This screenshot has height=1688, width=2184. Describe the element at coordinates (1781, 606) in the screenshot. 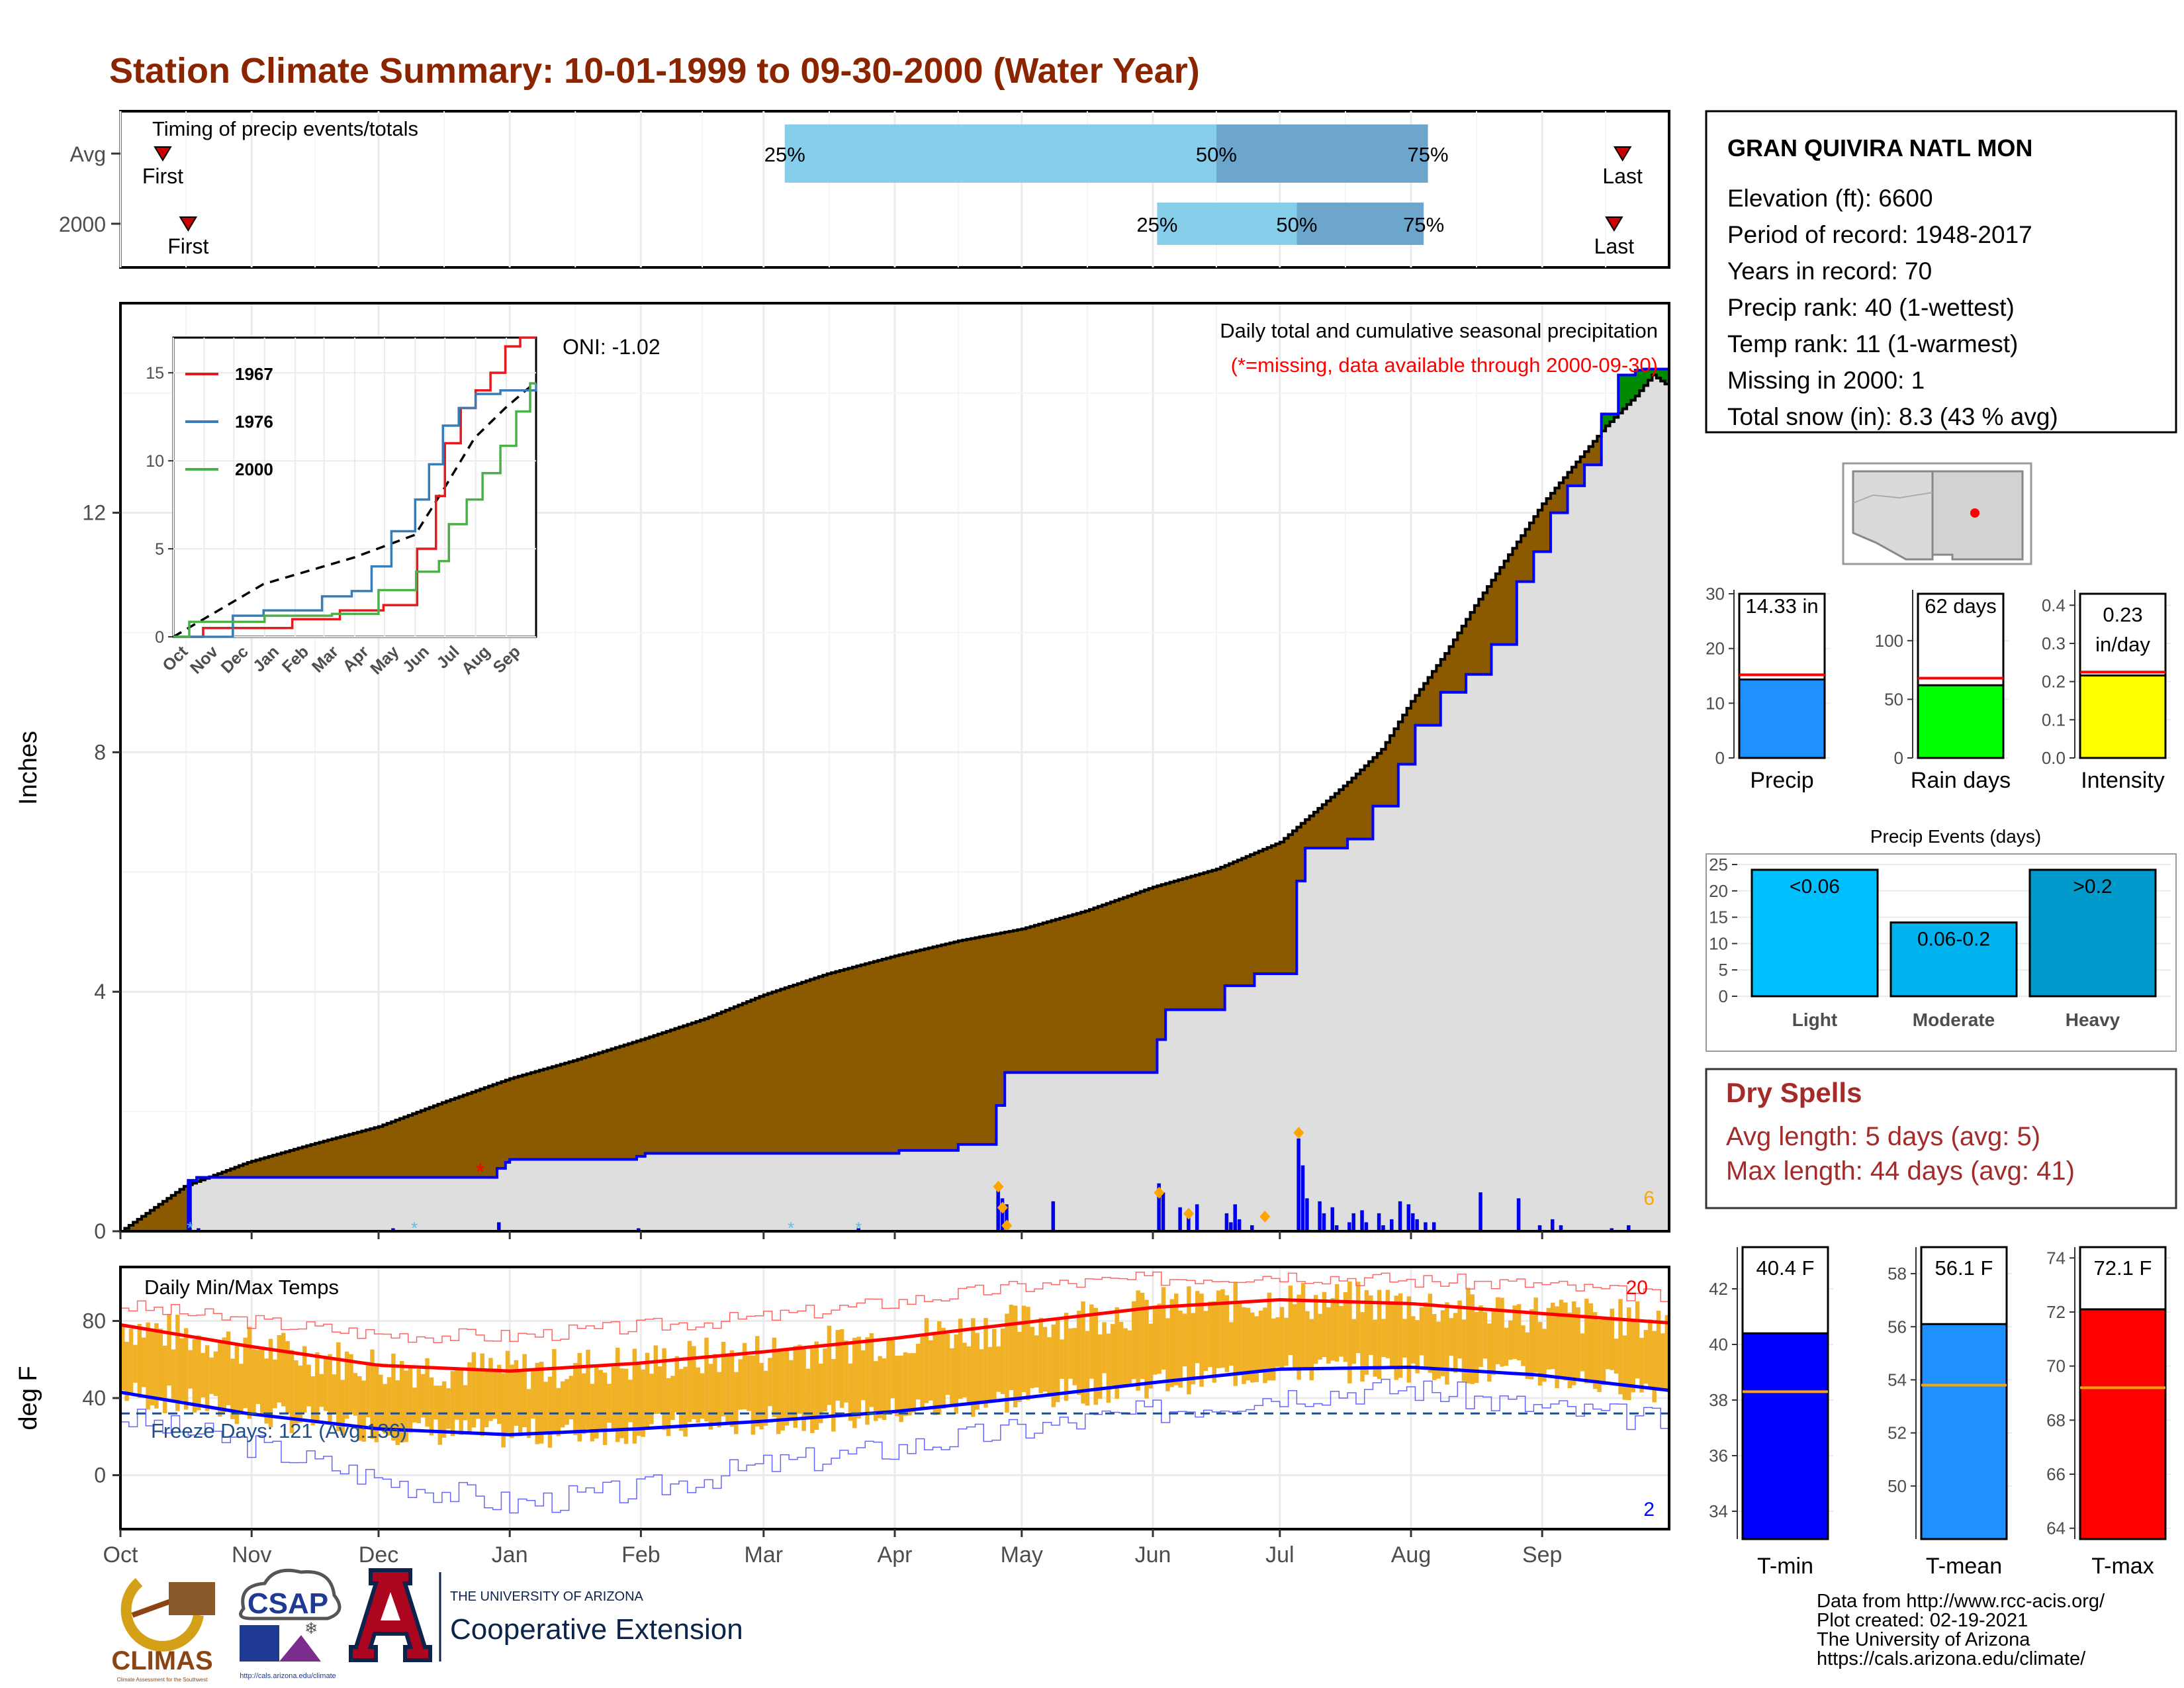

I see `summary-bar-value: 14.33 in` at that location.